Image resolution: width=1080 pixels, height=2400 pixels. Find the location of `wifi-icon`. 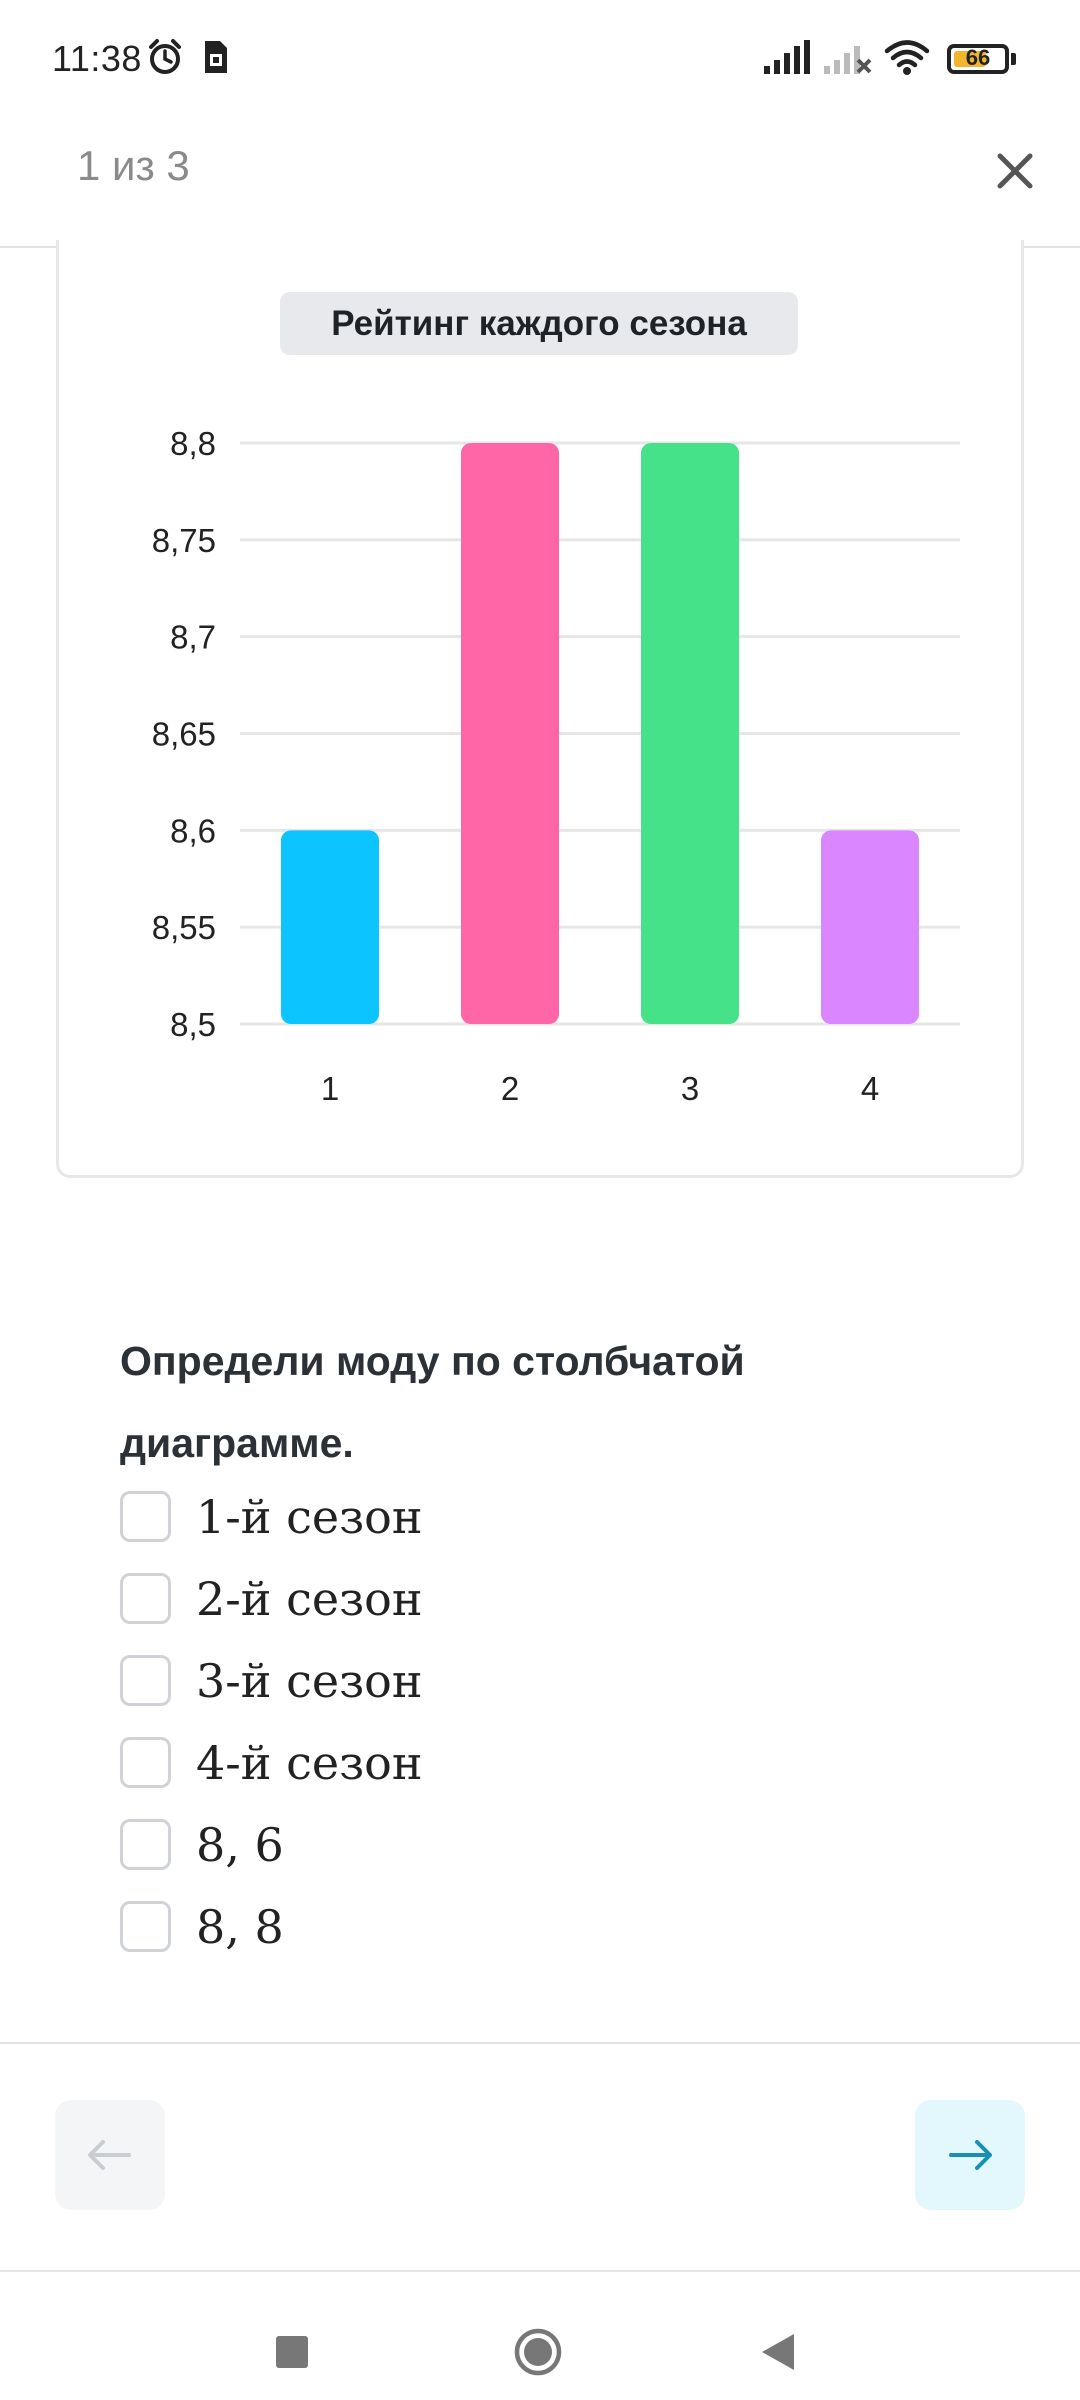

wifi-icon is located at coordinates (907, 57).